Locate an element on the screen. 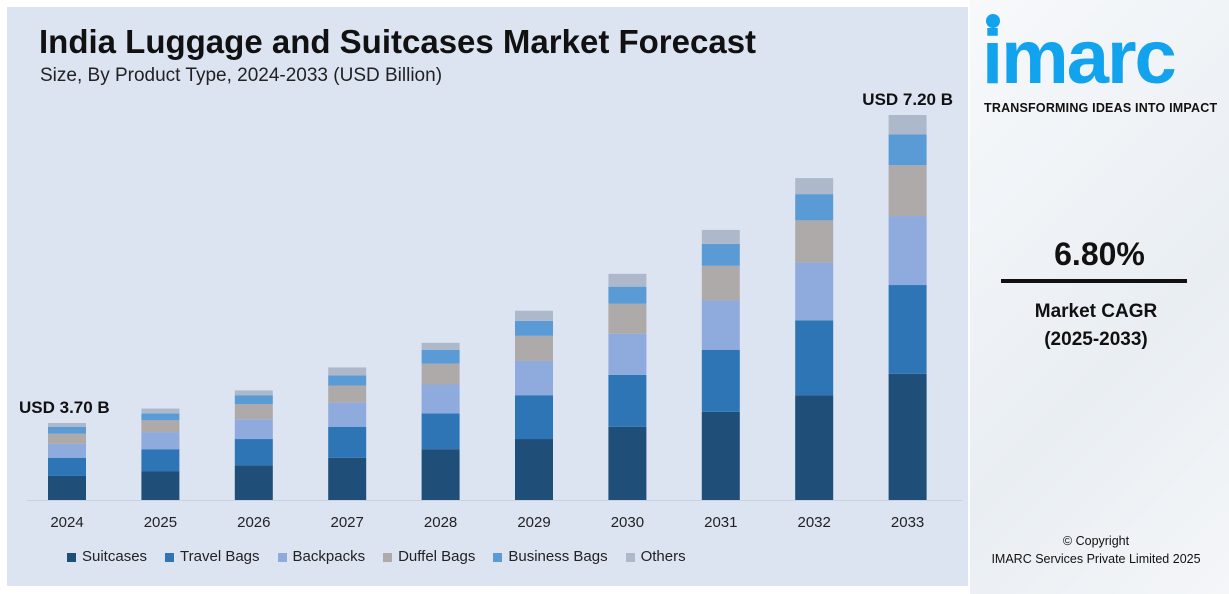  x-tick-label: 2031 is located at coordinates (720, 522).